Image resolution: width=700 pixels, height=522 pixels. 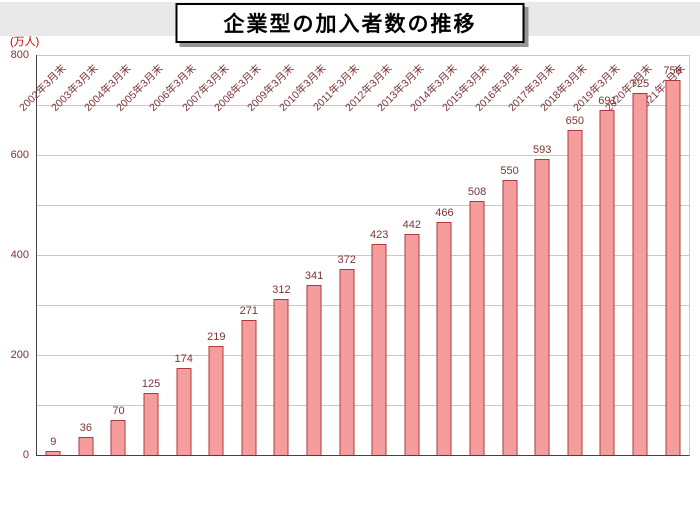 I want to click on bar-value-label: 442, so click(x=412, y=225).